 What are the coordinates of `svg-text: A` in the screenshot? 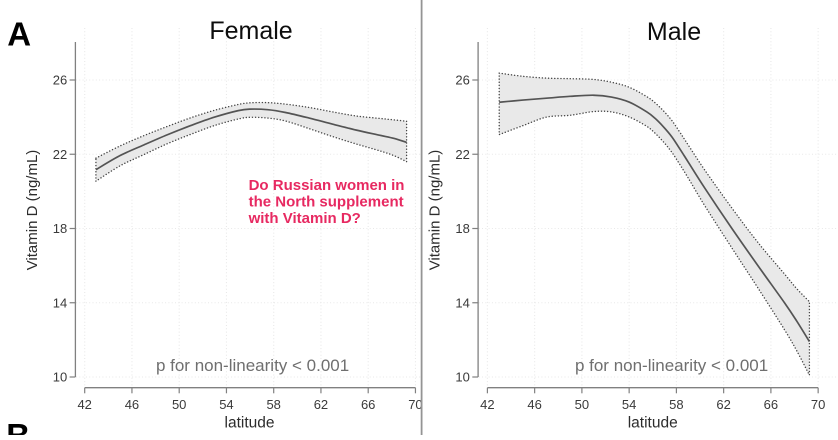 It's located at (19, 33).